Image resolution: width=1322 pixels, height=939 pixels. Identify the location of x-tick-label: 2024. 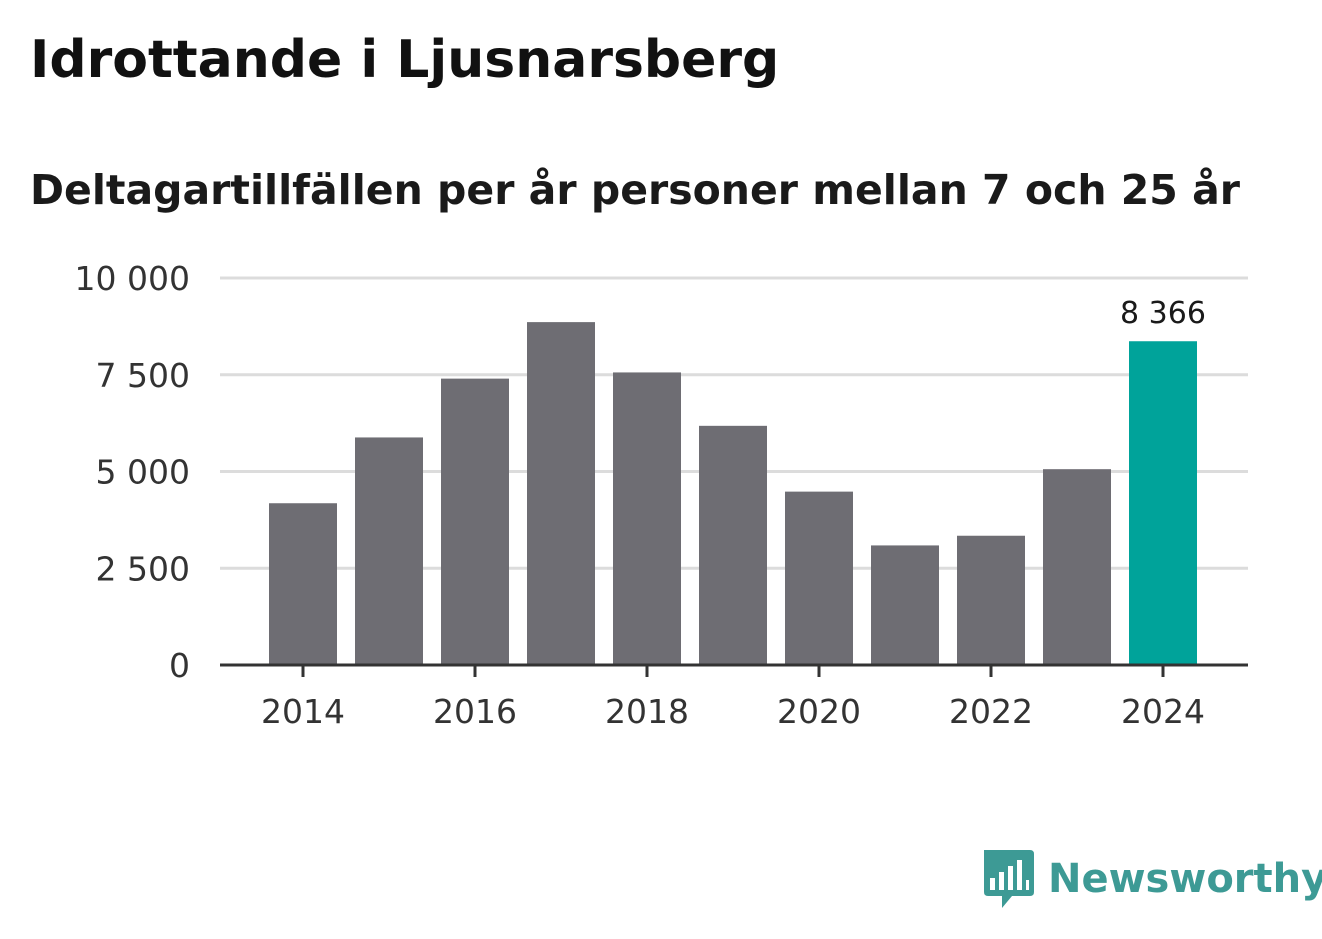
(1163, 711).